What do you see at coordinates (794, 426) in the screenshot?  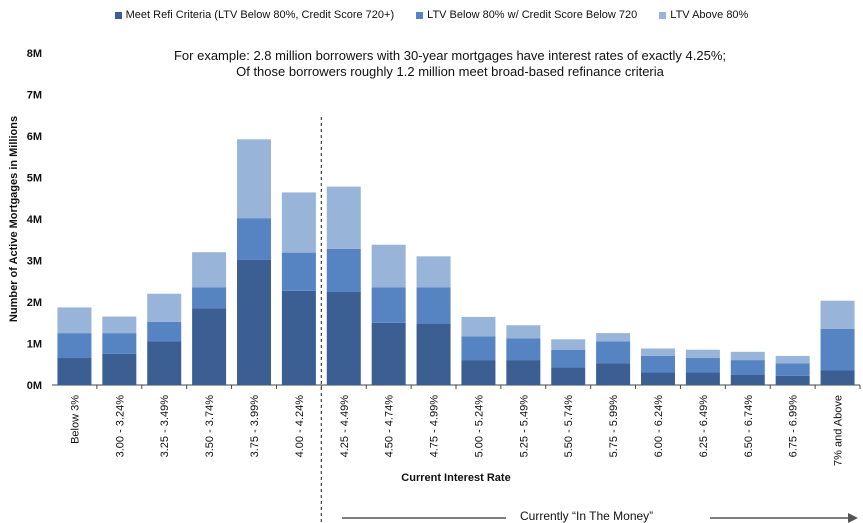 I see `x-tick-label: 6.75 - 6.99%` at bounding box center [794, 426].